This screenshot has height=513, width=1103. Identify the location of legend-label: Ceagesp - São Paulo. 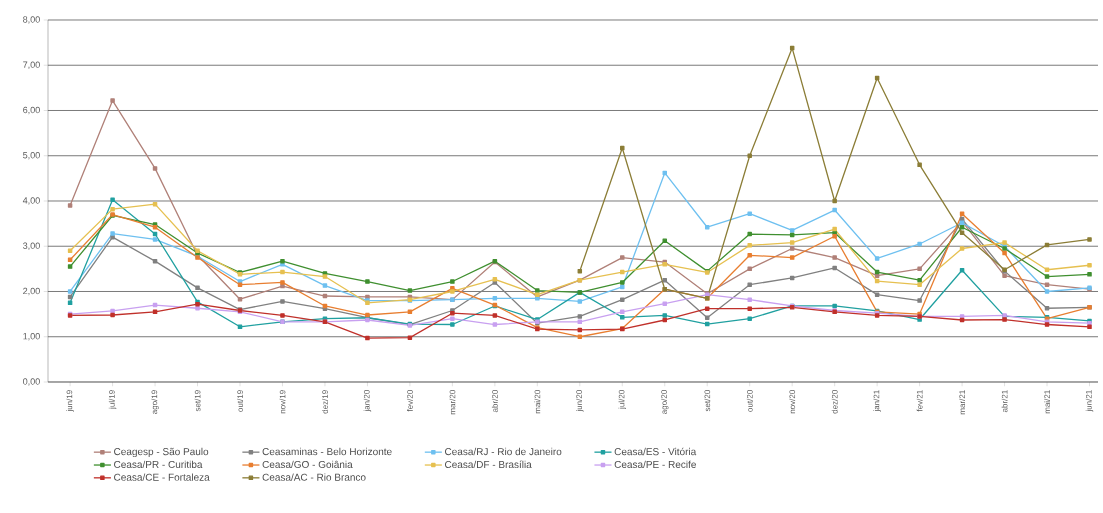
(161, 452).